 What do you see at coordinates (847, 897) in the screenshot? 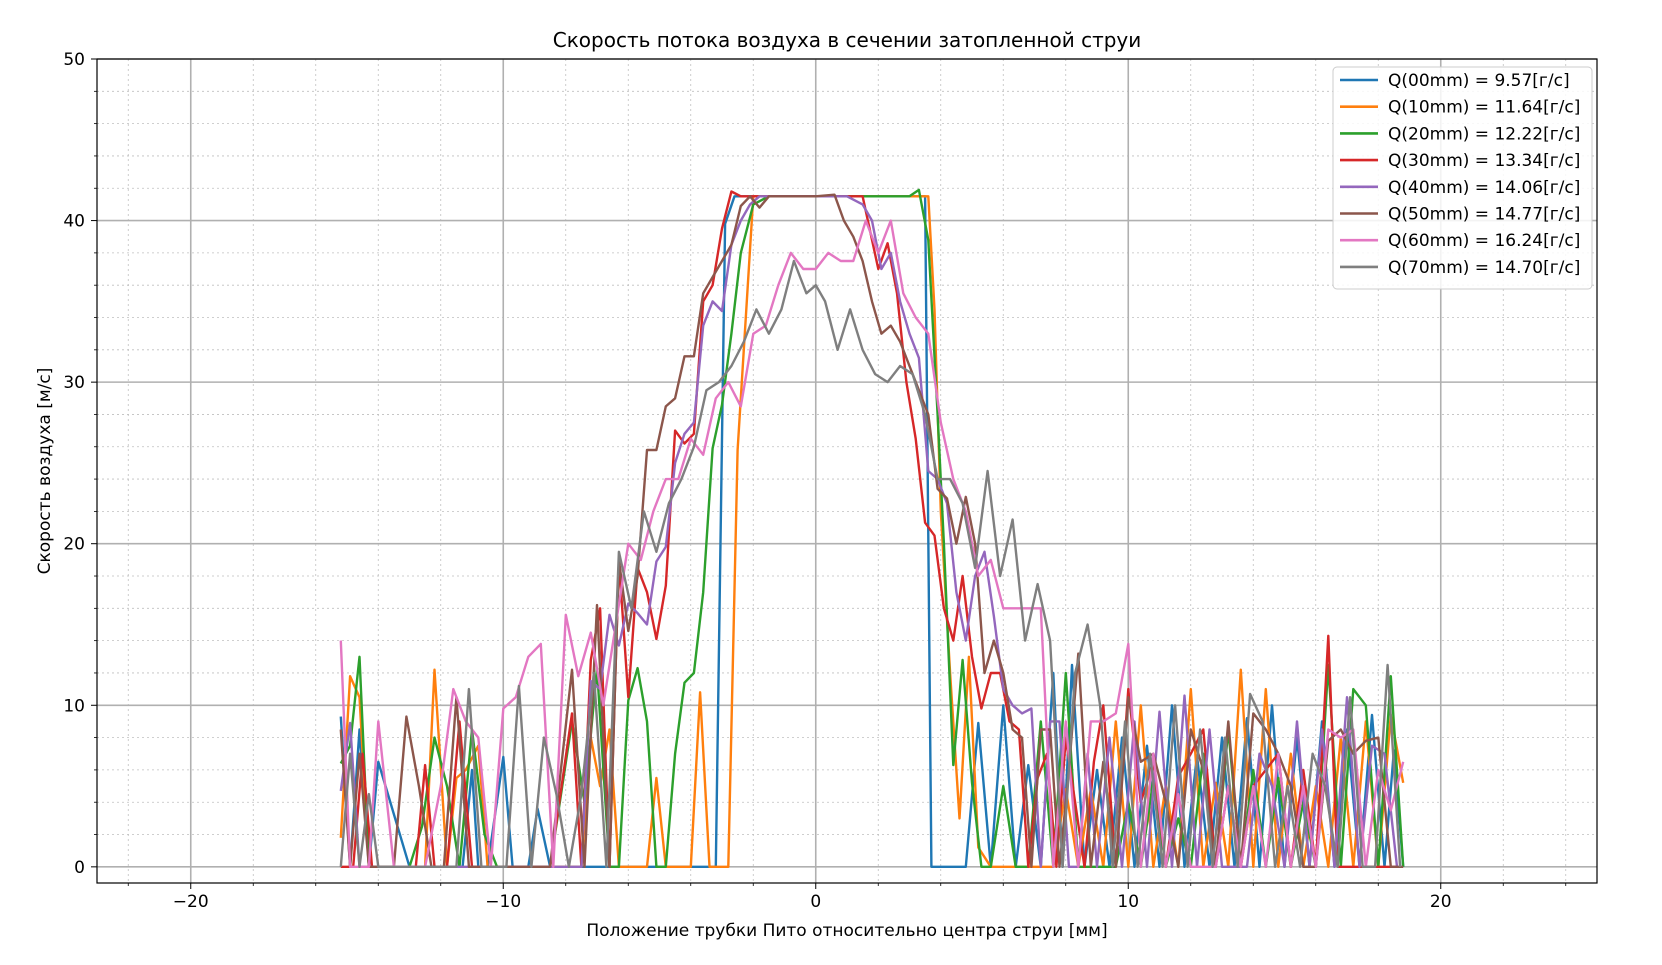
I see `x-axis-ticks: −20 −10 0 10 20` at bounding box center [847, 897].